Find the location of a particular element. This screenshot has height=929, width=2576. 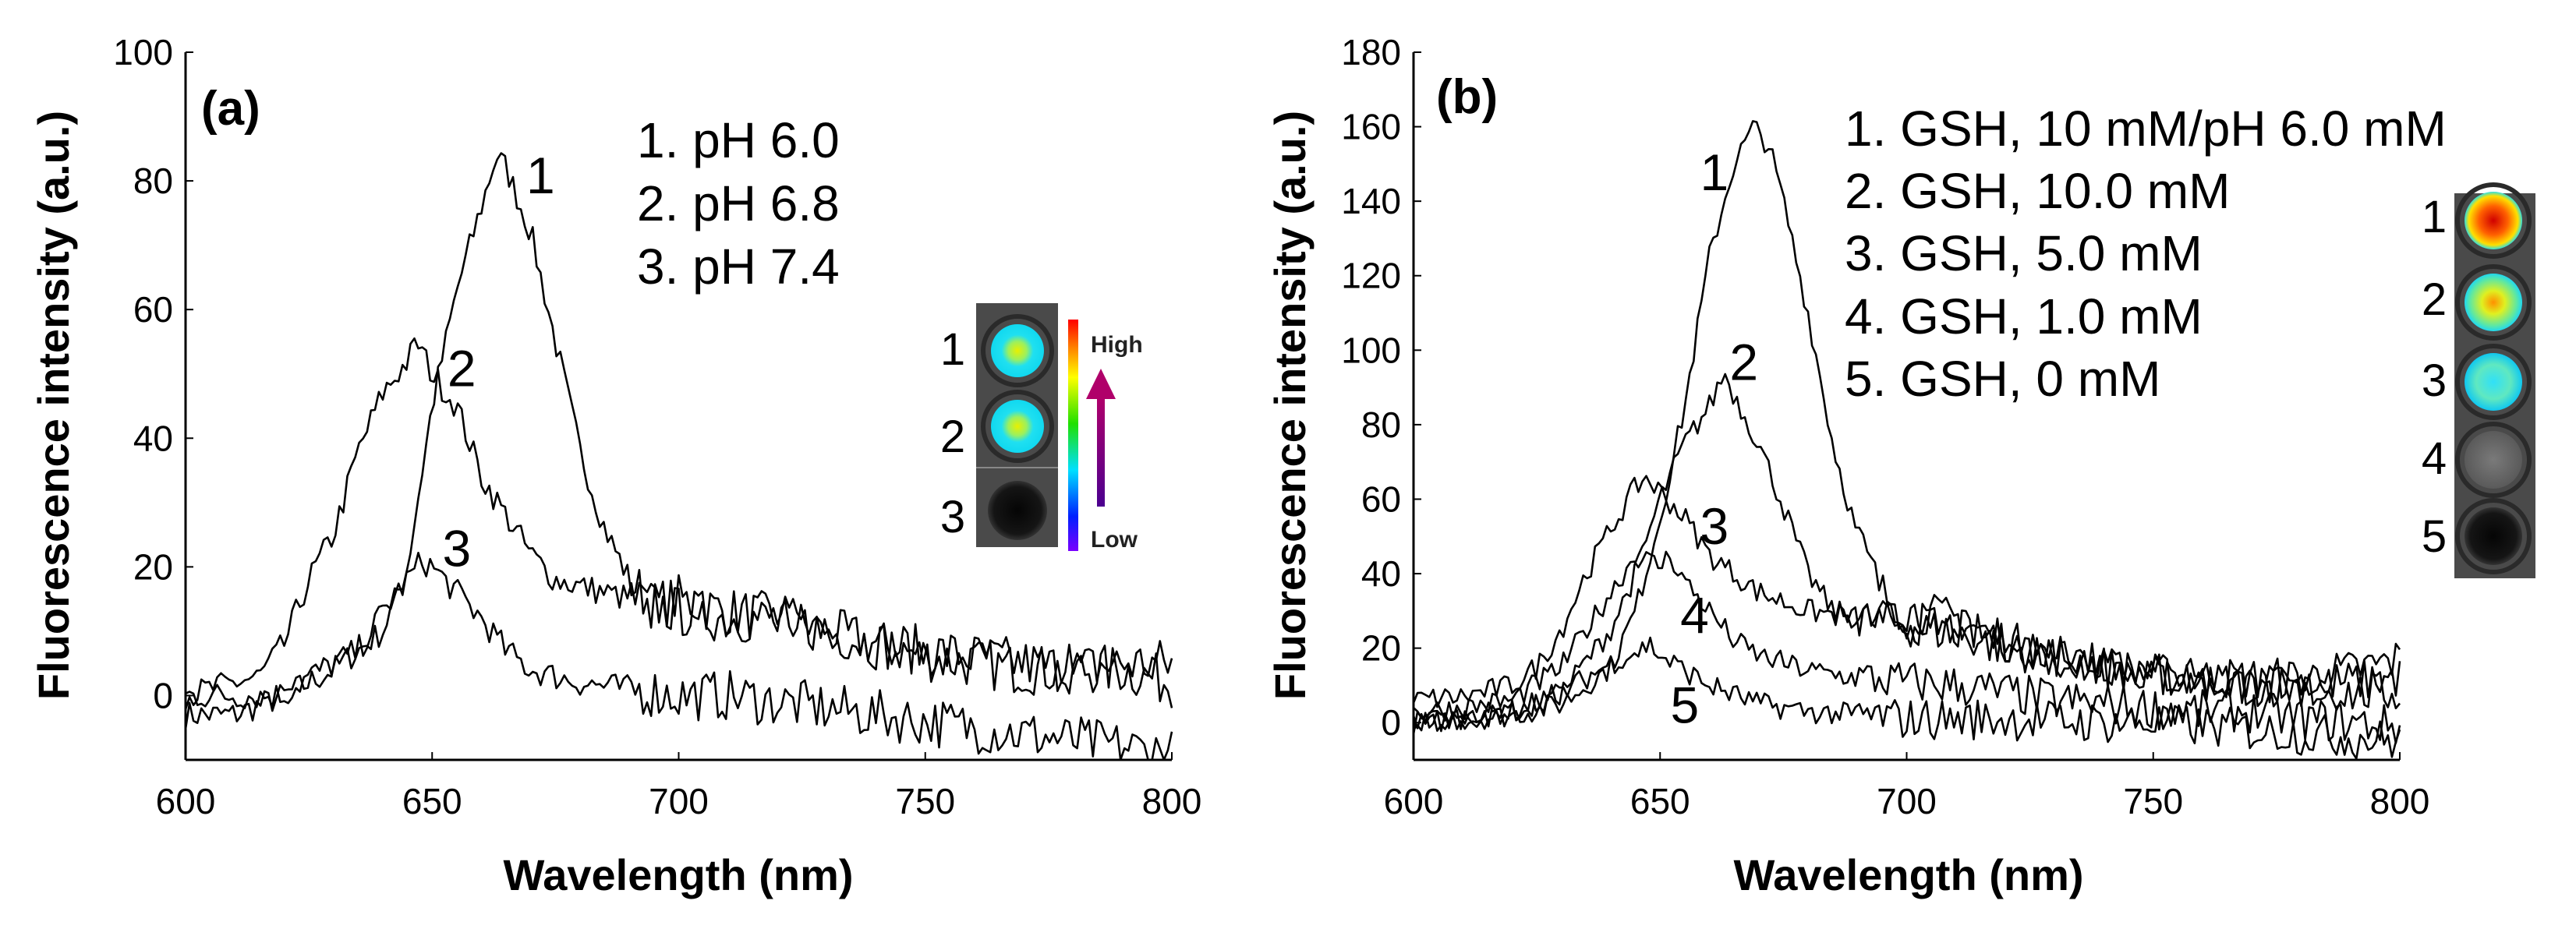

scale-low-label: Low is located at coordinates (1114, 540).